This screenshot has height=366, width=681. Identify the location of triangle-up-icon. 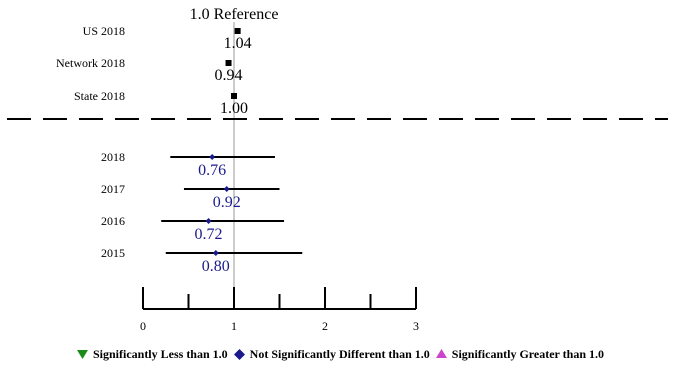
(441, 353).